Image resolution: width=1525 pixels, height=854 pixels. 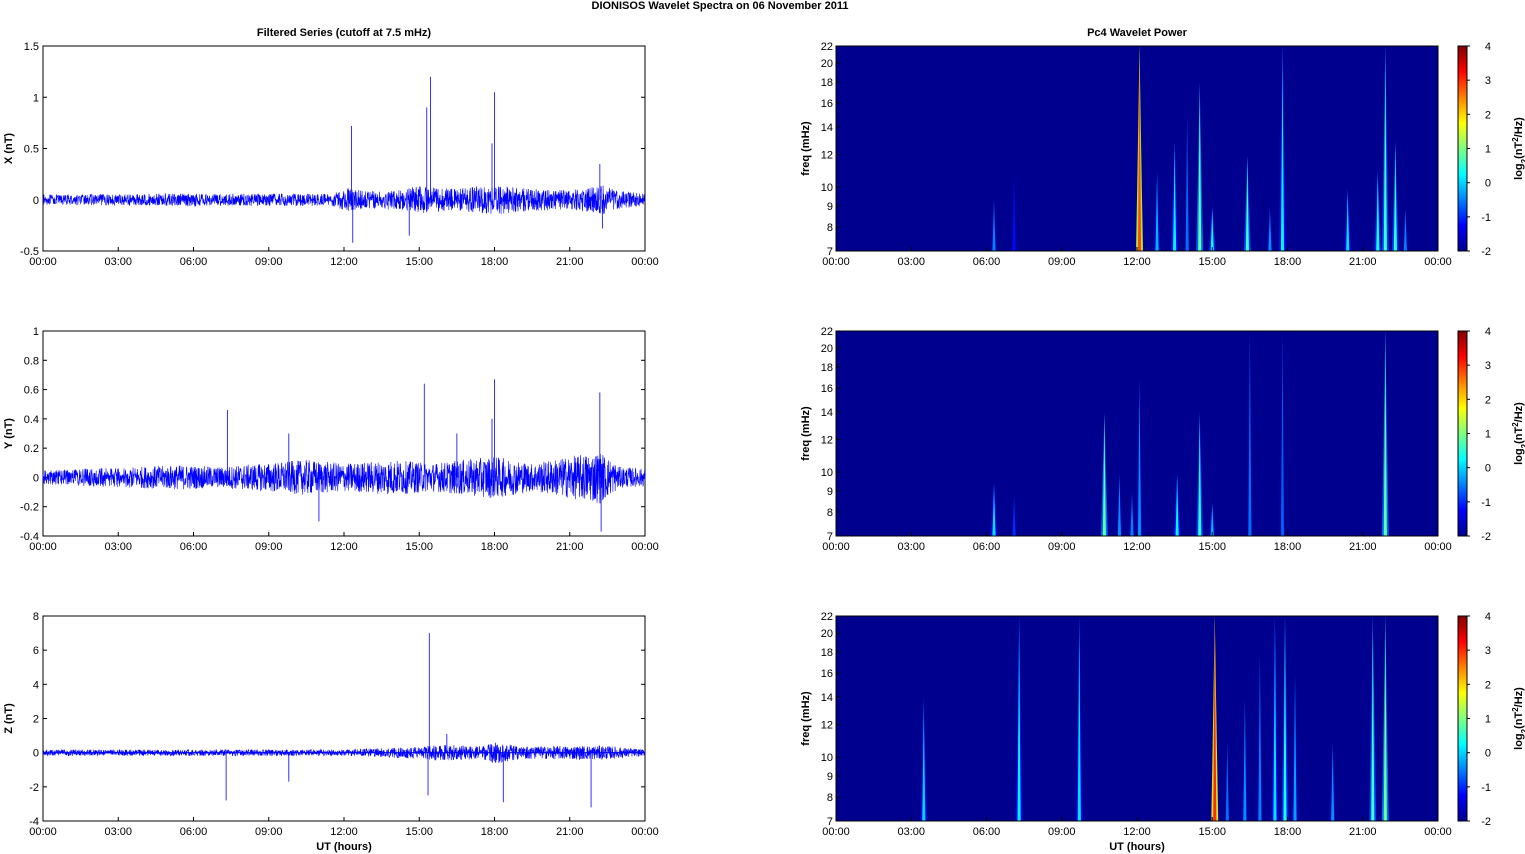 I want to click on series-xtick-label: 21:00, so click(x=570, y=262).